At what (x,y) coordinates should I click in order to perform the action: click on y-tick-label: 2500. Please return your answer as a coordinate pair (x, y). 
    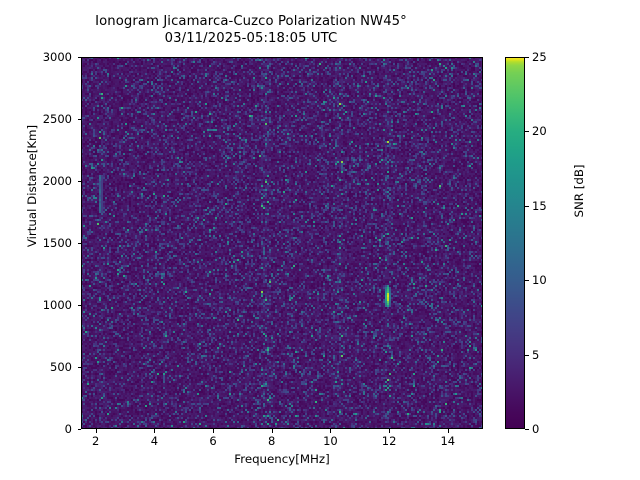
    Looking at the image, I should click on (57, 119).